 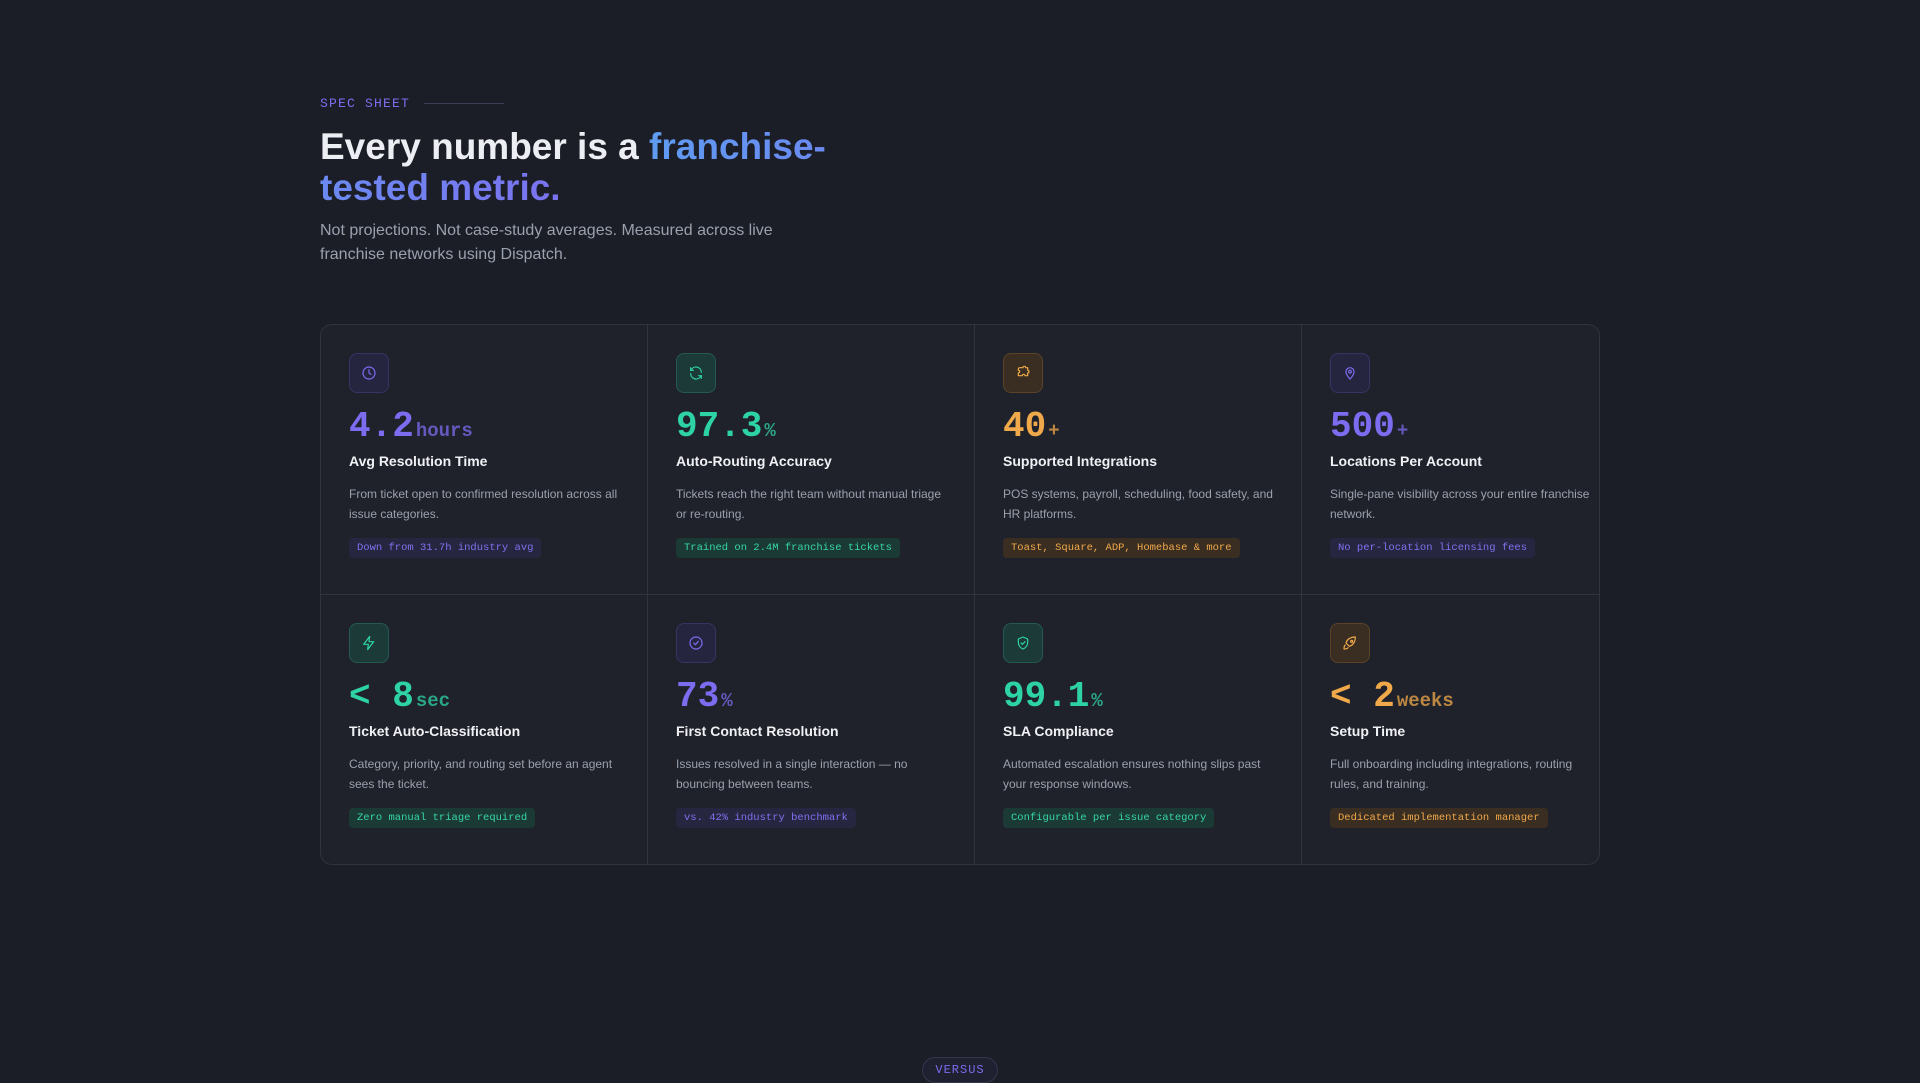 What do you see at coordinates (435, 730) in the screenshot?
I see `card-title: Ticket Auto-Classification` at bounding box center [435, 730].